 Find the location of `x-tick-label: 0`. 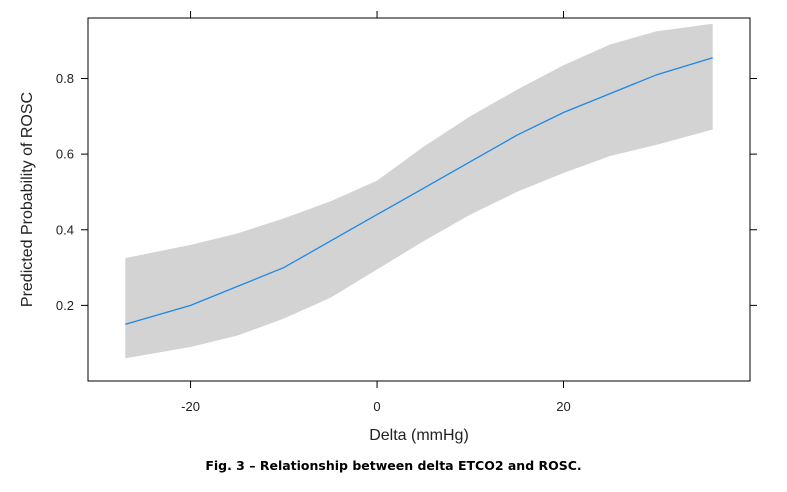

x-tick-label: 0 is located at coordinates (376, 406).